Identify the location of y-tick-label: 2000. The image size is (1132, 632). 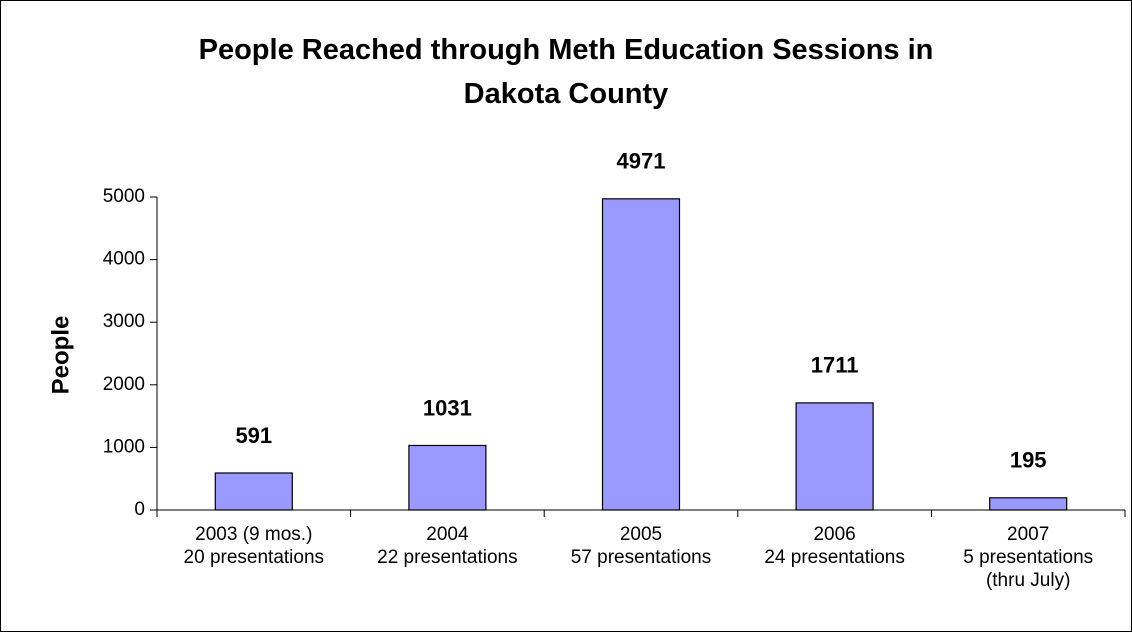
(124, 384).